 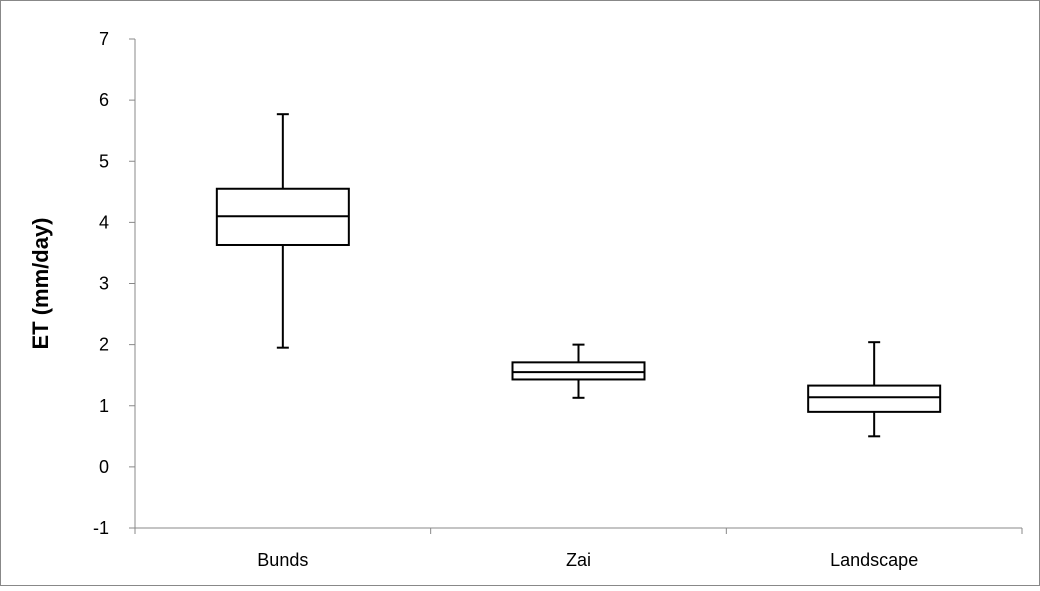 I want to click on box-zai, so click(x=578, y=371).